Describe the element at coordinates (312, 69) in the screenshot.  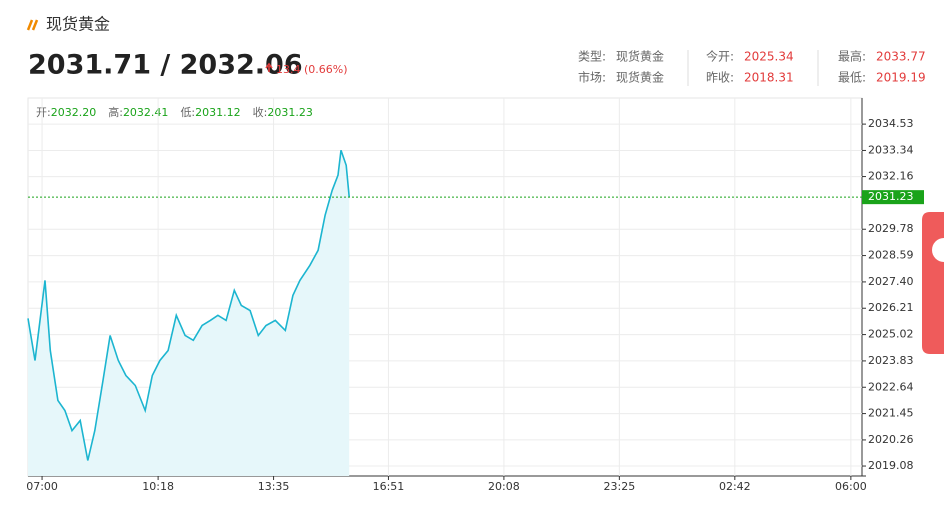
I see `change: 13.4 (0.66%)` at that location.